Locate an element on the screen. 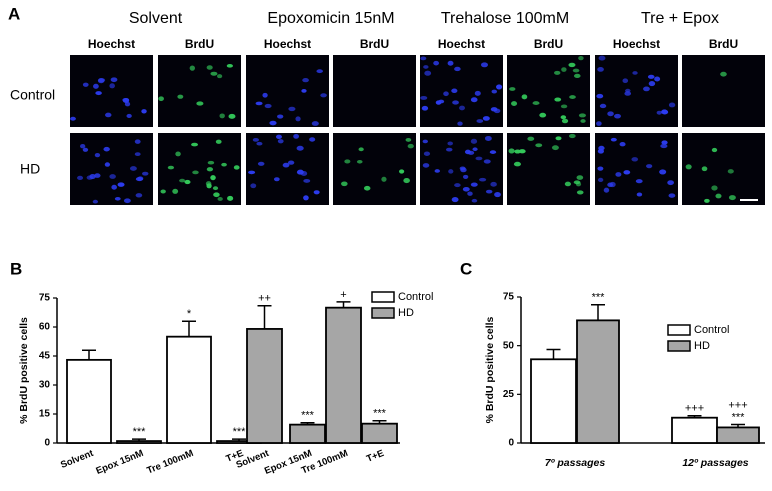 The image size is (772, 491). x-tick-label: Epox 15nM is located at coordinates (119, 462).